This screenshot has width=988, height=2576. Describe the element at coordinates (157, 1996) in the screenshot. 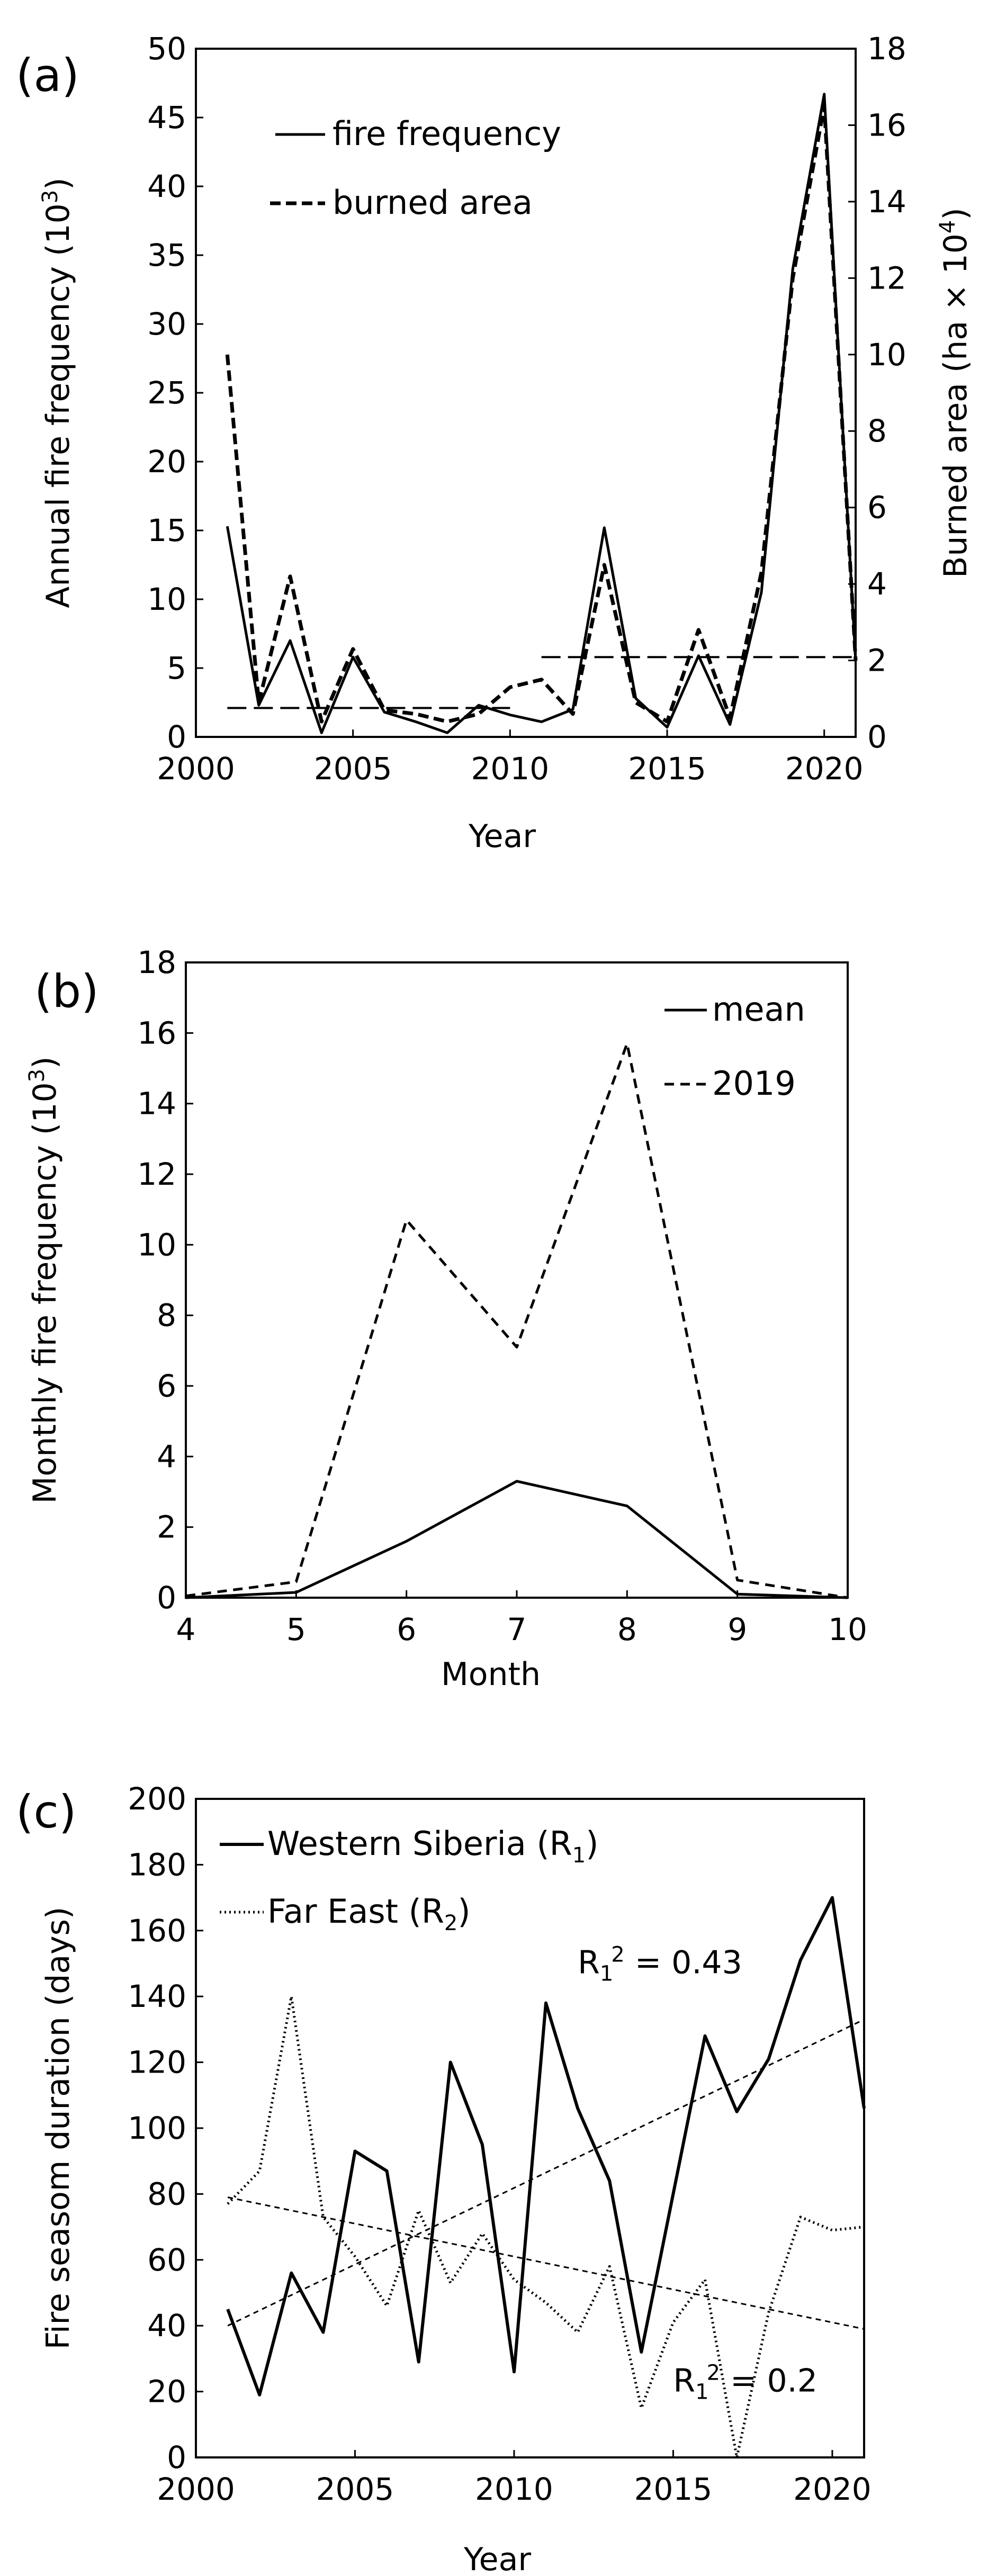

I see `c-y-tick-label: 140` at that location.